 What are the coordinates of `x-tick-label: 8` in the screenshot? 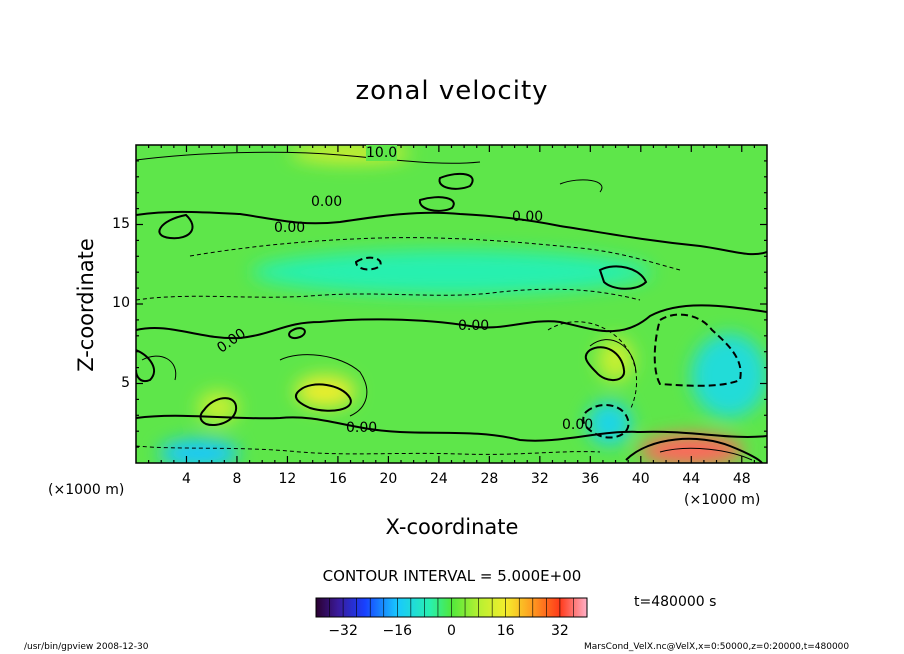 It's located at (237, 479).